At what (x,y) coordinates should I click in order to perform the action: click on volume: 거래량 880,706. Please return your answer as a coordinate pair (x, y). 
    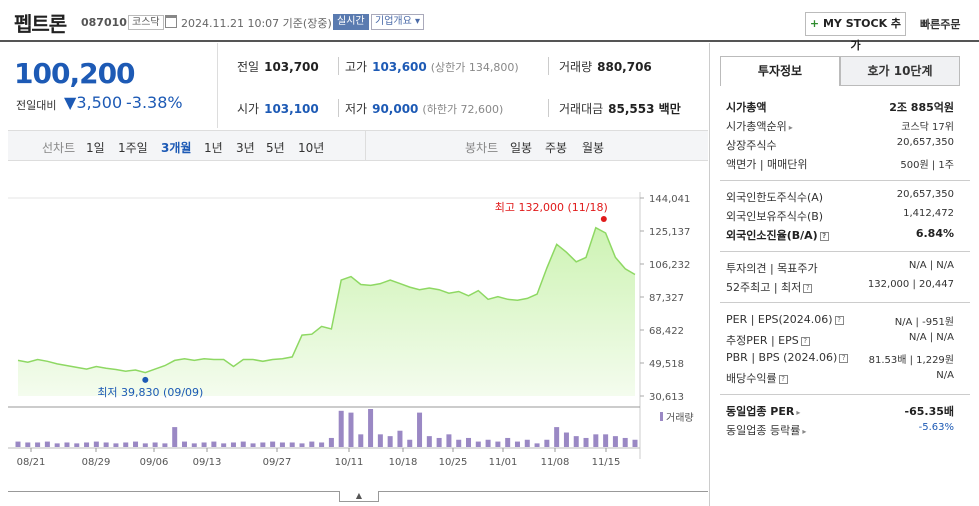
    Looking at the image, I should click on (605, 66).